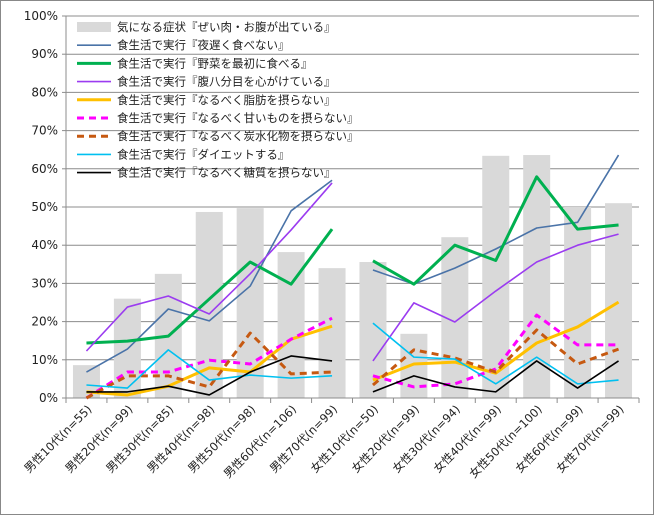 The width and height of the screenshot is (654, 516). What do you see at coordinates (44, 322) in the screenshot?
I see `y-tick-label: 20%` at bounding box center [44, 322].